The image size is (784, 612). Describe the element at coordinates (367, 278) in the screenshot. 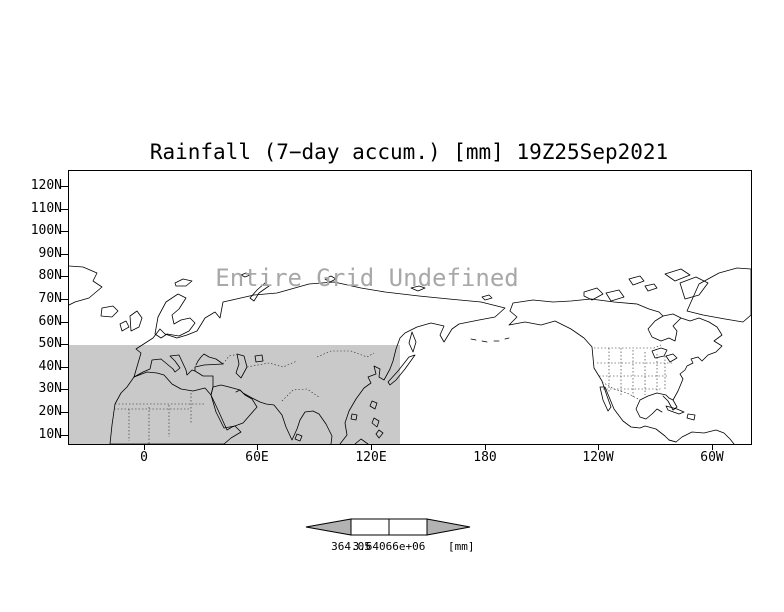

I see `undefined-grid-annotation: Entire Grid Undefined` at that location.